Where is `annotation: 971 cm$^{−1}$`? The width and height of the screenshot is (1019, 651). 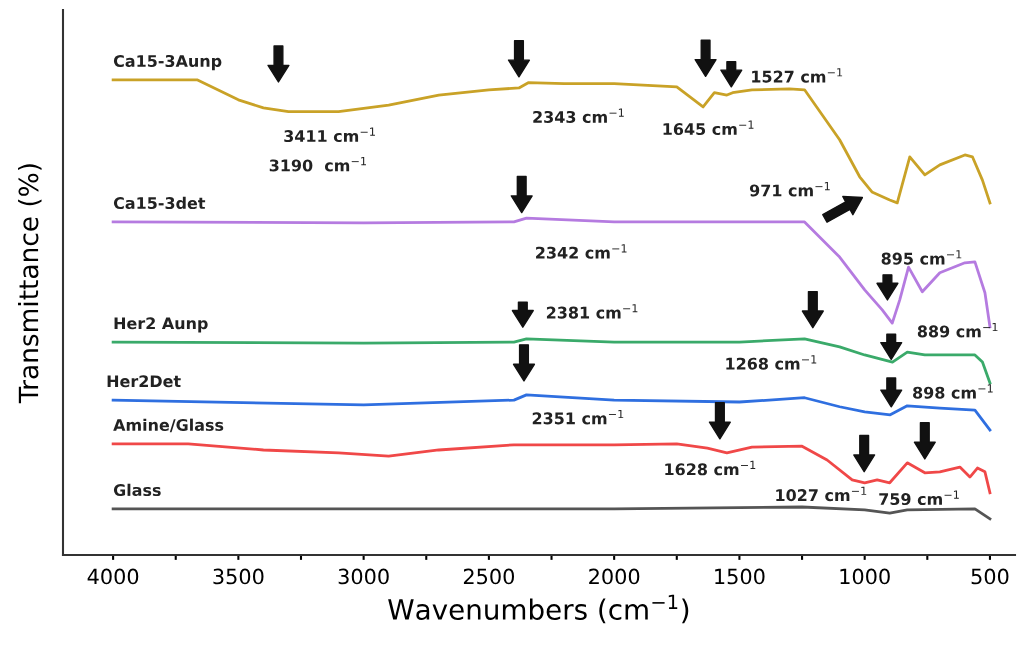 annotation: 971 cm$^{−1}$ is located at coordinates (789, 189).